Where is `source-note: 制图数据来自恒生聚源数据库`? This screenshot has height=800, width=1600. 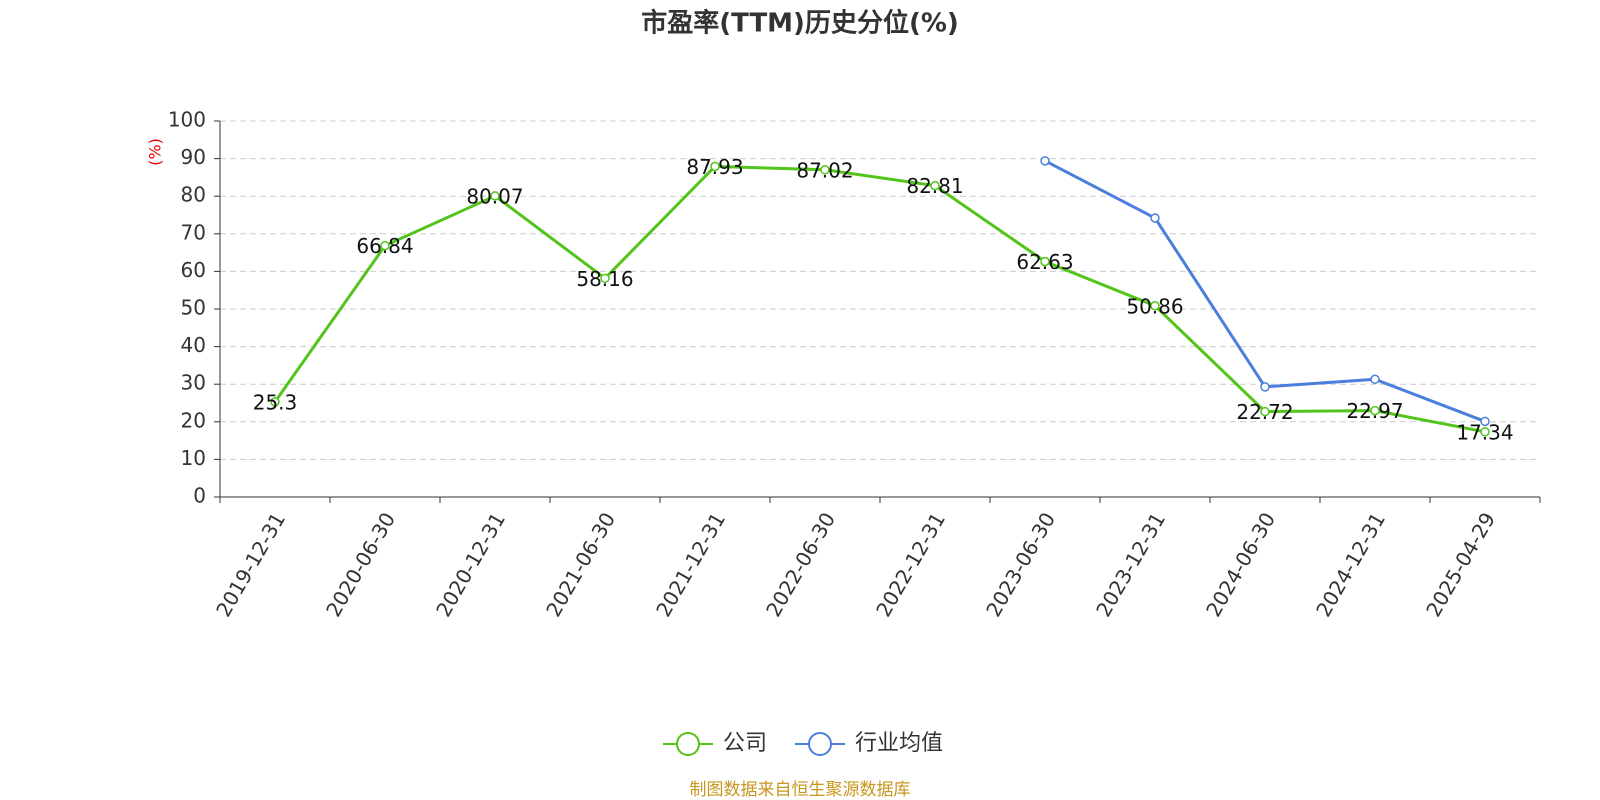 source-note: 制图数据来自恒生聚源数据库 is located at coordinates (800, 790).